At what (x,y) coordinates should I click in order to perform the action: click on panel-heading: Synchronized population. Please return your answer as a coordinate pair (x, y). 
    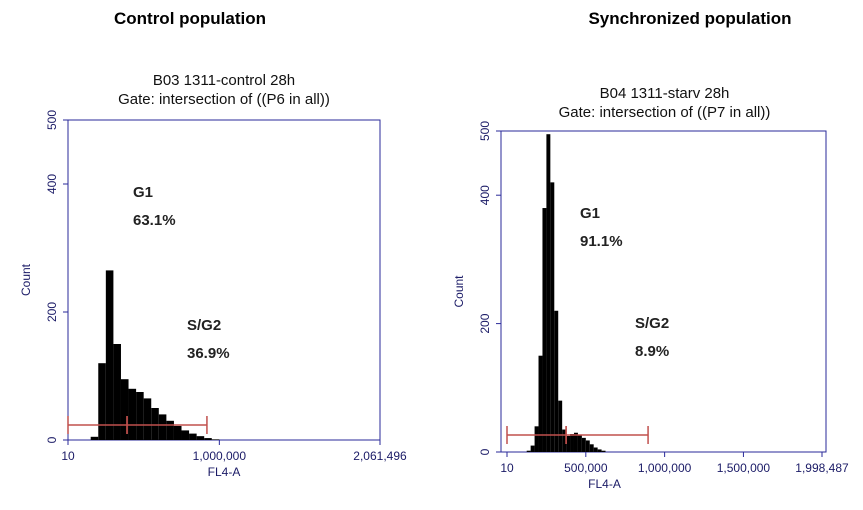
    Looking at the image, I should click on (689, 18).